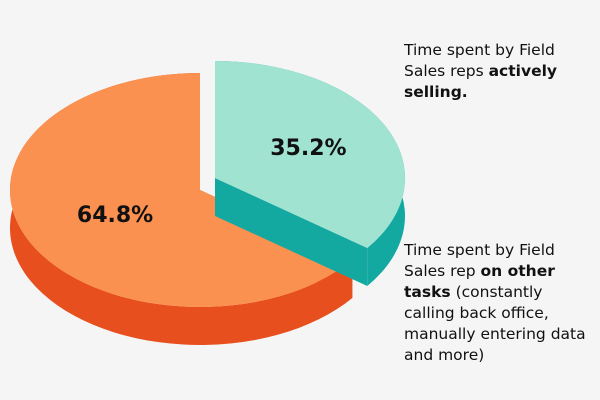 The image size is (600, 400). Describe the element at coordinates (479, 281) in the screenshot. I see `legend-2-bold: on other tasks` at that location.